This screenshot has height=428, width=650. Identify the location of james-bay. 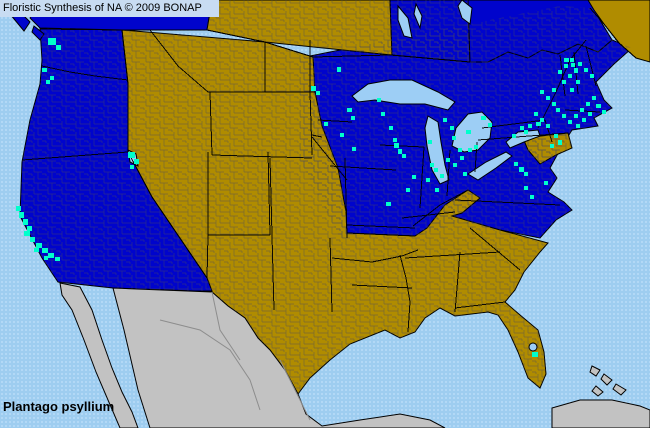
(465, 12).